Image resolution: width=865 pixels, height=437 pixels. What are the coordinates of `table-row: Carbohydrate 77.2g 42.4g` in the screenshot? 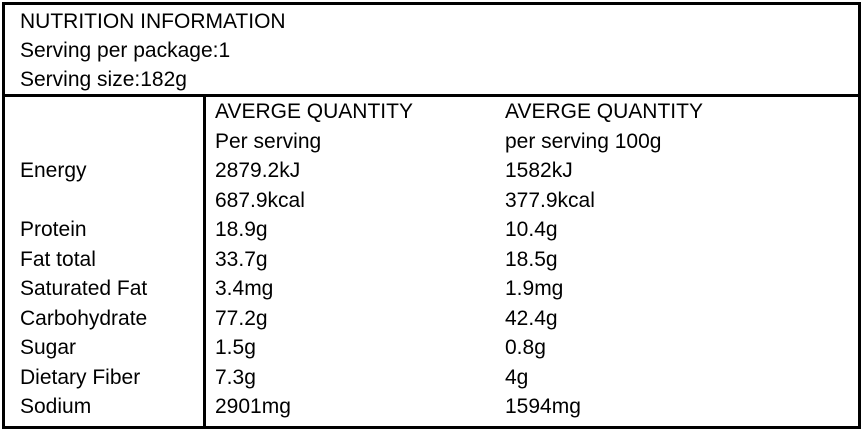 It's located at (431, 319).